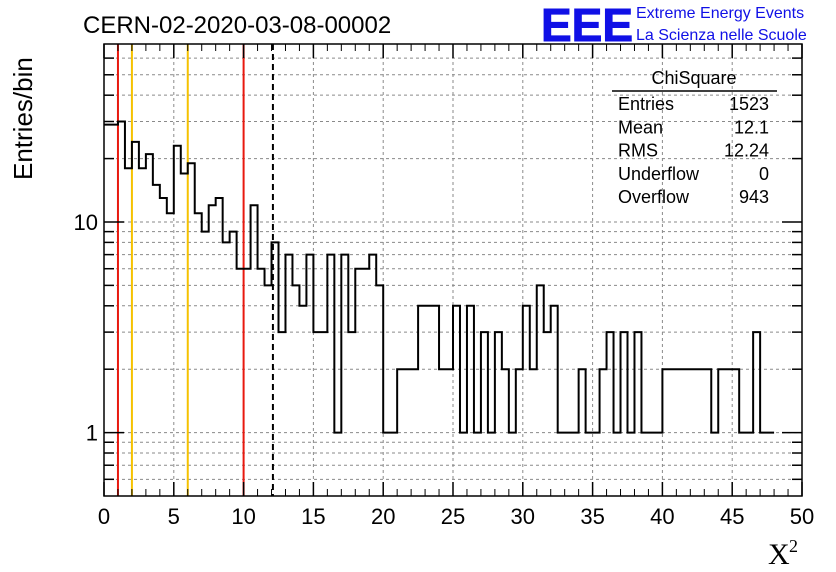 The image size is (836, 572). I want to click on stats-row-label: Underflow, so click(659, 174).